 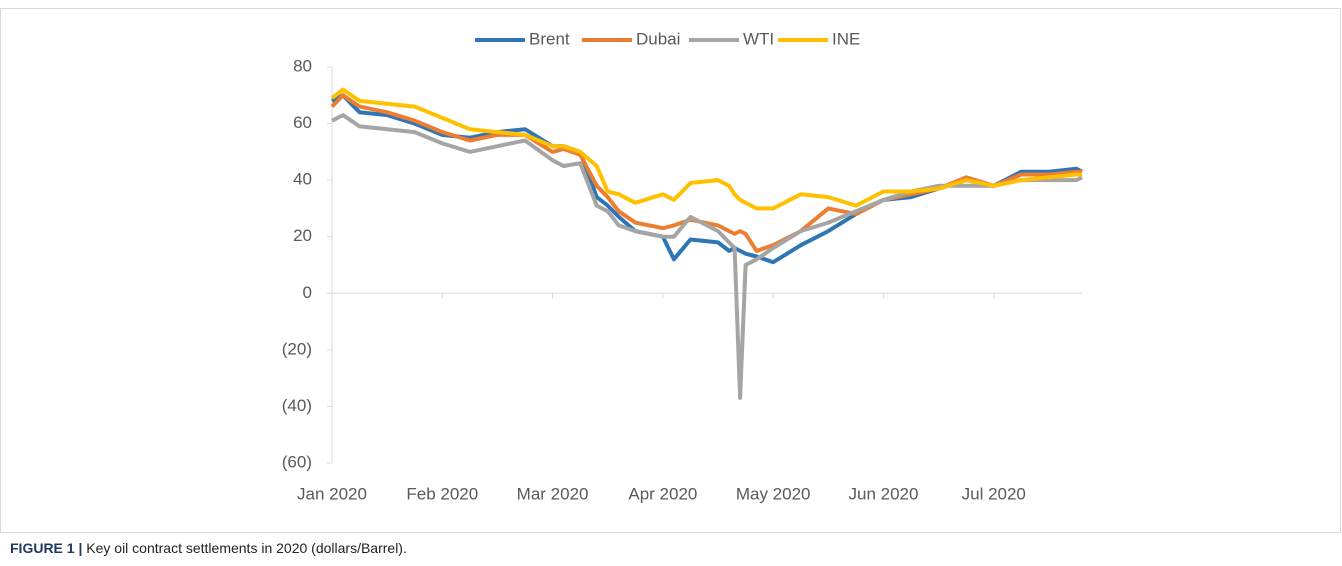 I want to click on y-tick-label: (60), so click(x=297, y=461).